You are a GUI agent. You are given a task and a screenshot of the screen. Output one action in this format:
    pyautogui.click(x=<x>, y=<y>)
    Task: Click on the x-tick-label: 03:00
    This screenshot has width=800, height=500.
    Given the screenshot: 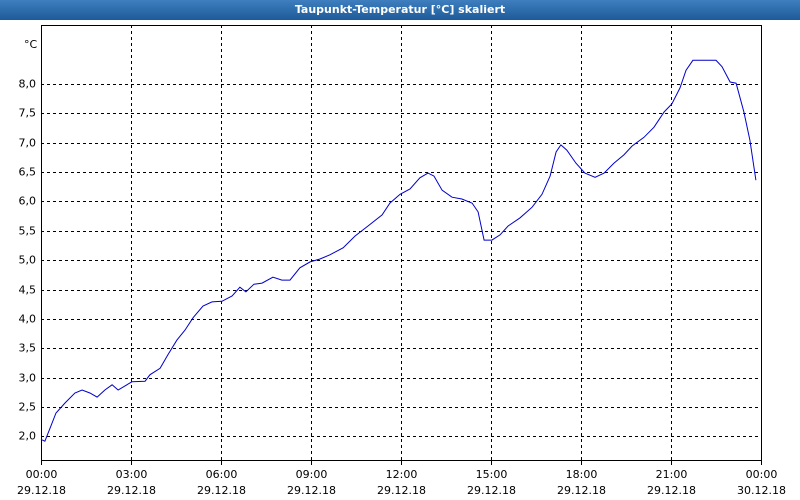 What is the action you would take?
    pyautogui.click(x=132, y=474)
    